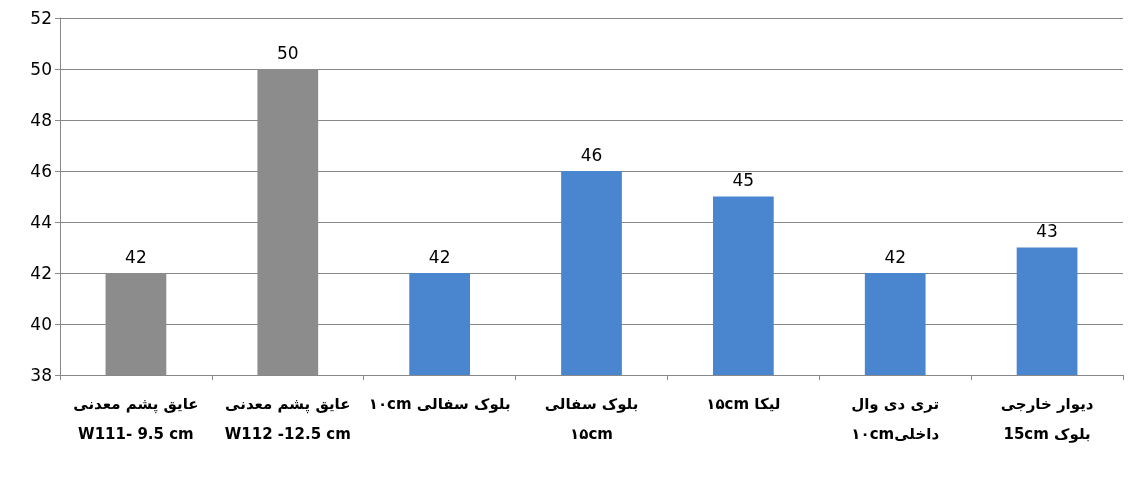 Image resolution: width=1143 pixels, height=500 pixels. I want to click on y-tick-label: 38, so click(41, 375).